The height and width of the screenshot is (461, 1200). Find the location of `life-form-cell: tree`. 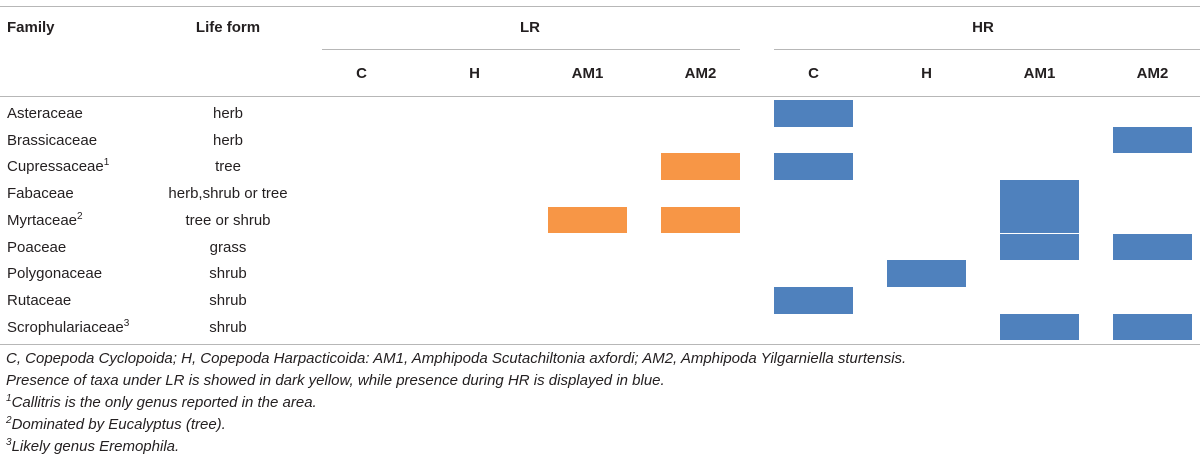

life-form-cell: tree is located at coordinates (228, 167).